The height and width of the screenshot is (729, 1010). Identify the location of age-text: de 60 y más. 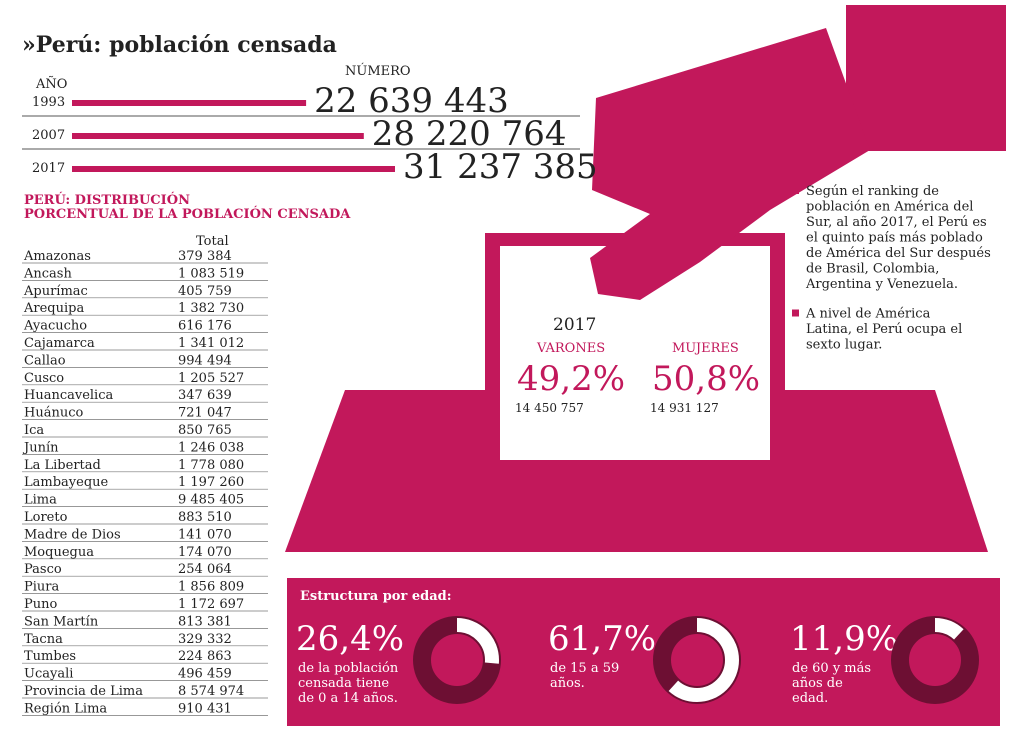
(831, 668).